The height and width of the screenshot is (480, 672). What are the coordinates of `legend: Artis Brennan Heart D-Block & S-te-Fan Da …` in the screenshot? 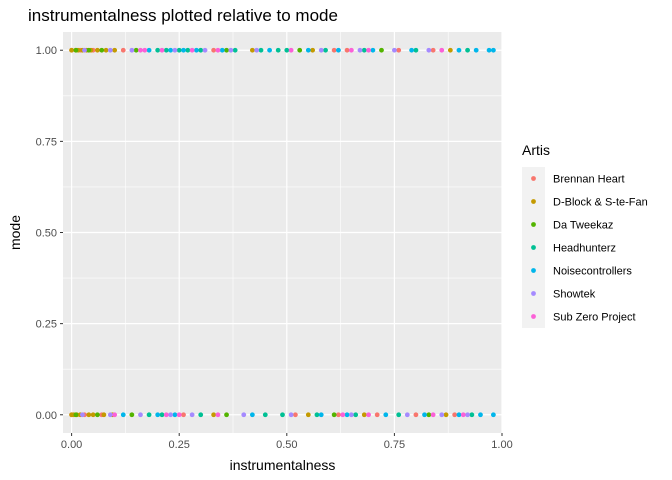 It's located at (585, 235).